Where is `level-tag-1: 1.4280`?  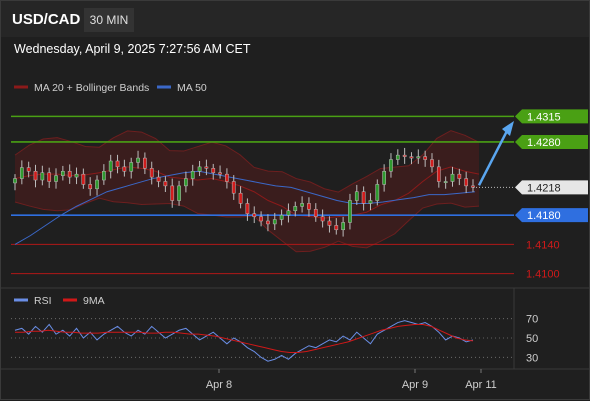 level-tag-1: 1.4280 is located at coordinates (551, 141).